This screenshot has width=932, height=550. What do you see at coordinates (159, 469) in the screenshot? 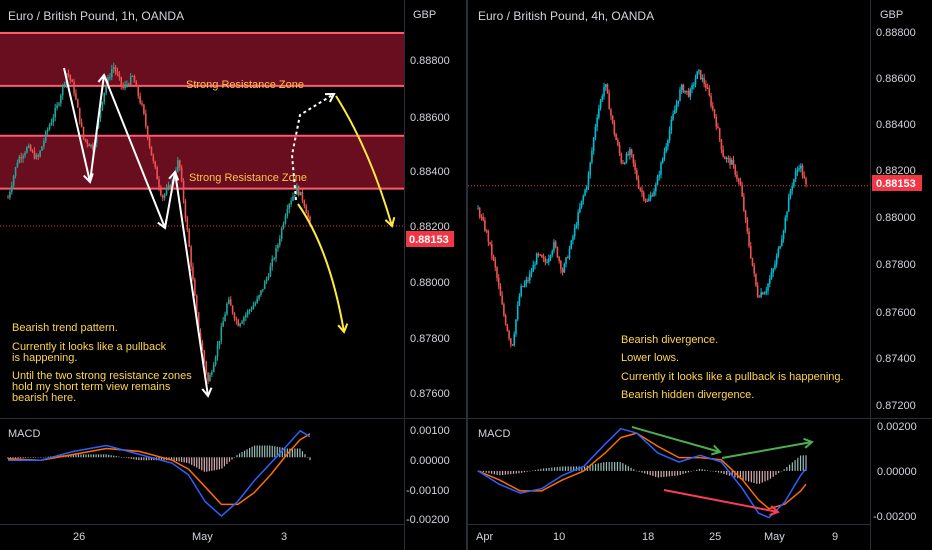
I see `macd-signal-line` at bounding box center [159, 469].